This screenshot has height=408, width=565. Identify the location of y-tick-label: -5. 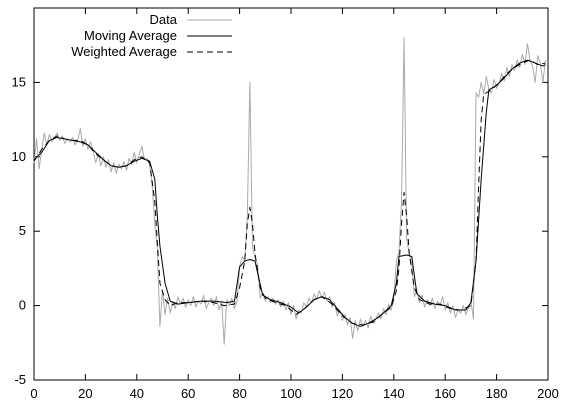
(20, 379).